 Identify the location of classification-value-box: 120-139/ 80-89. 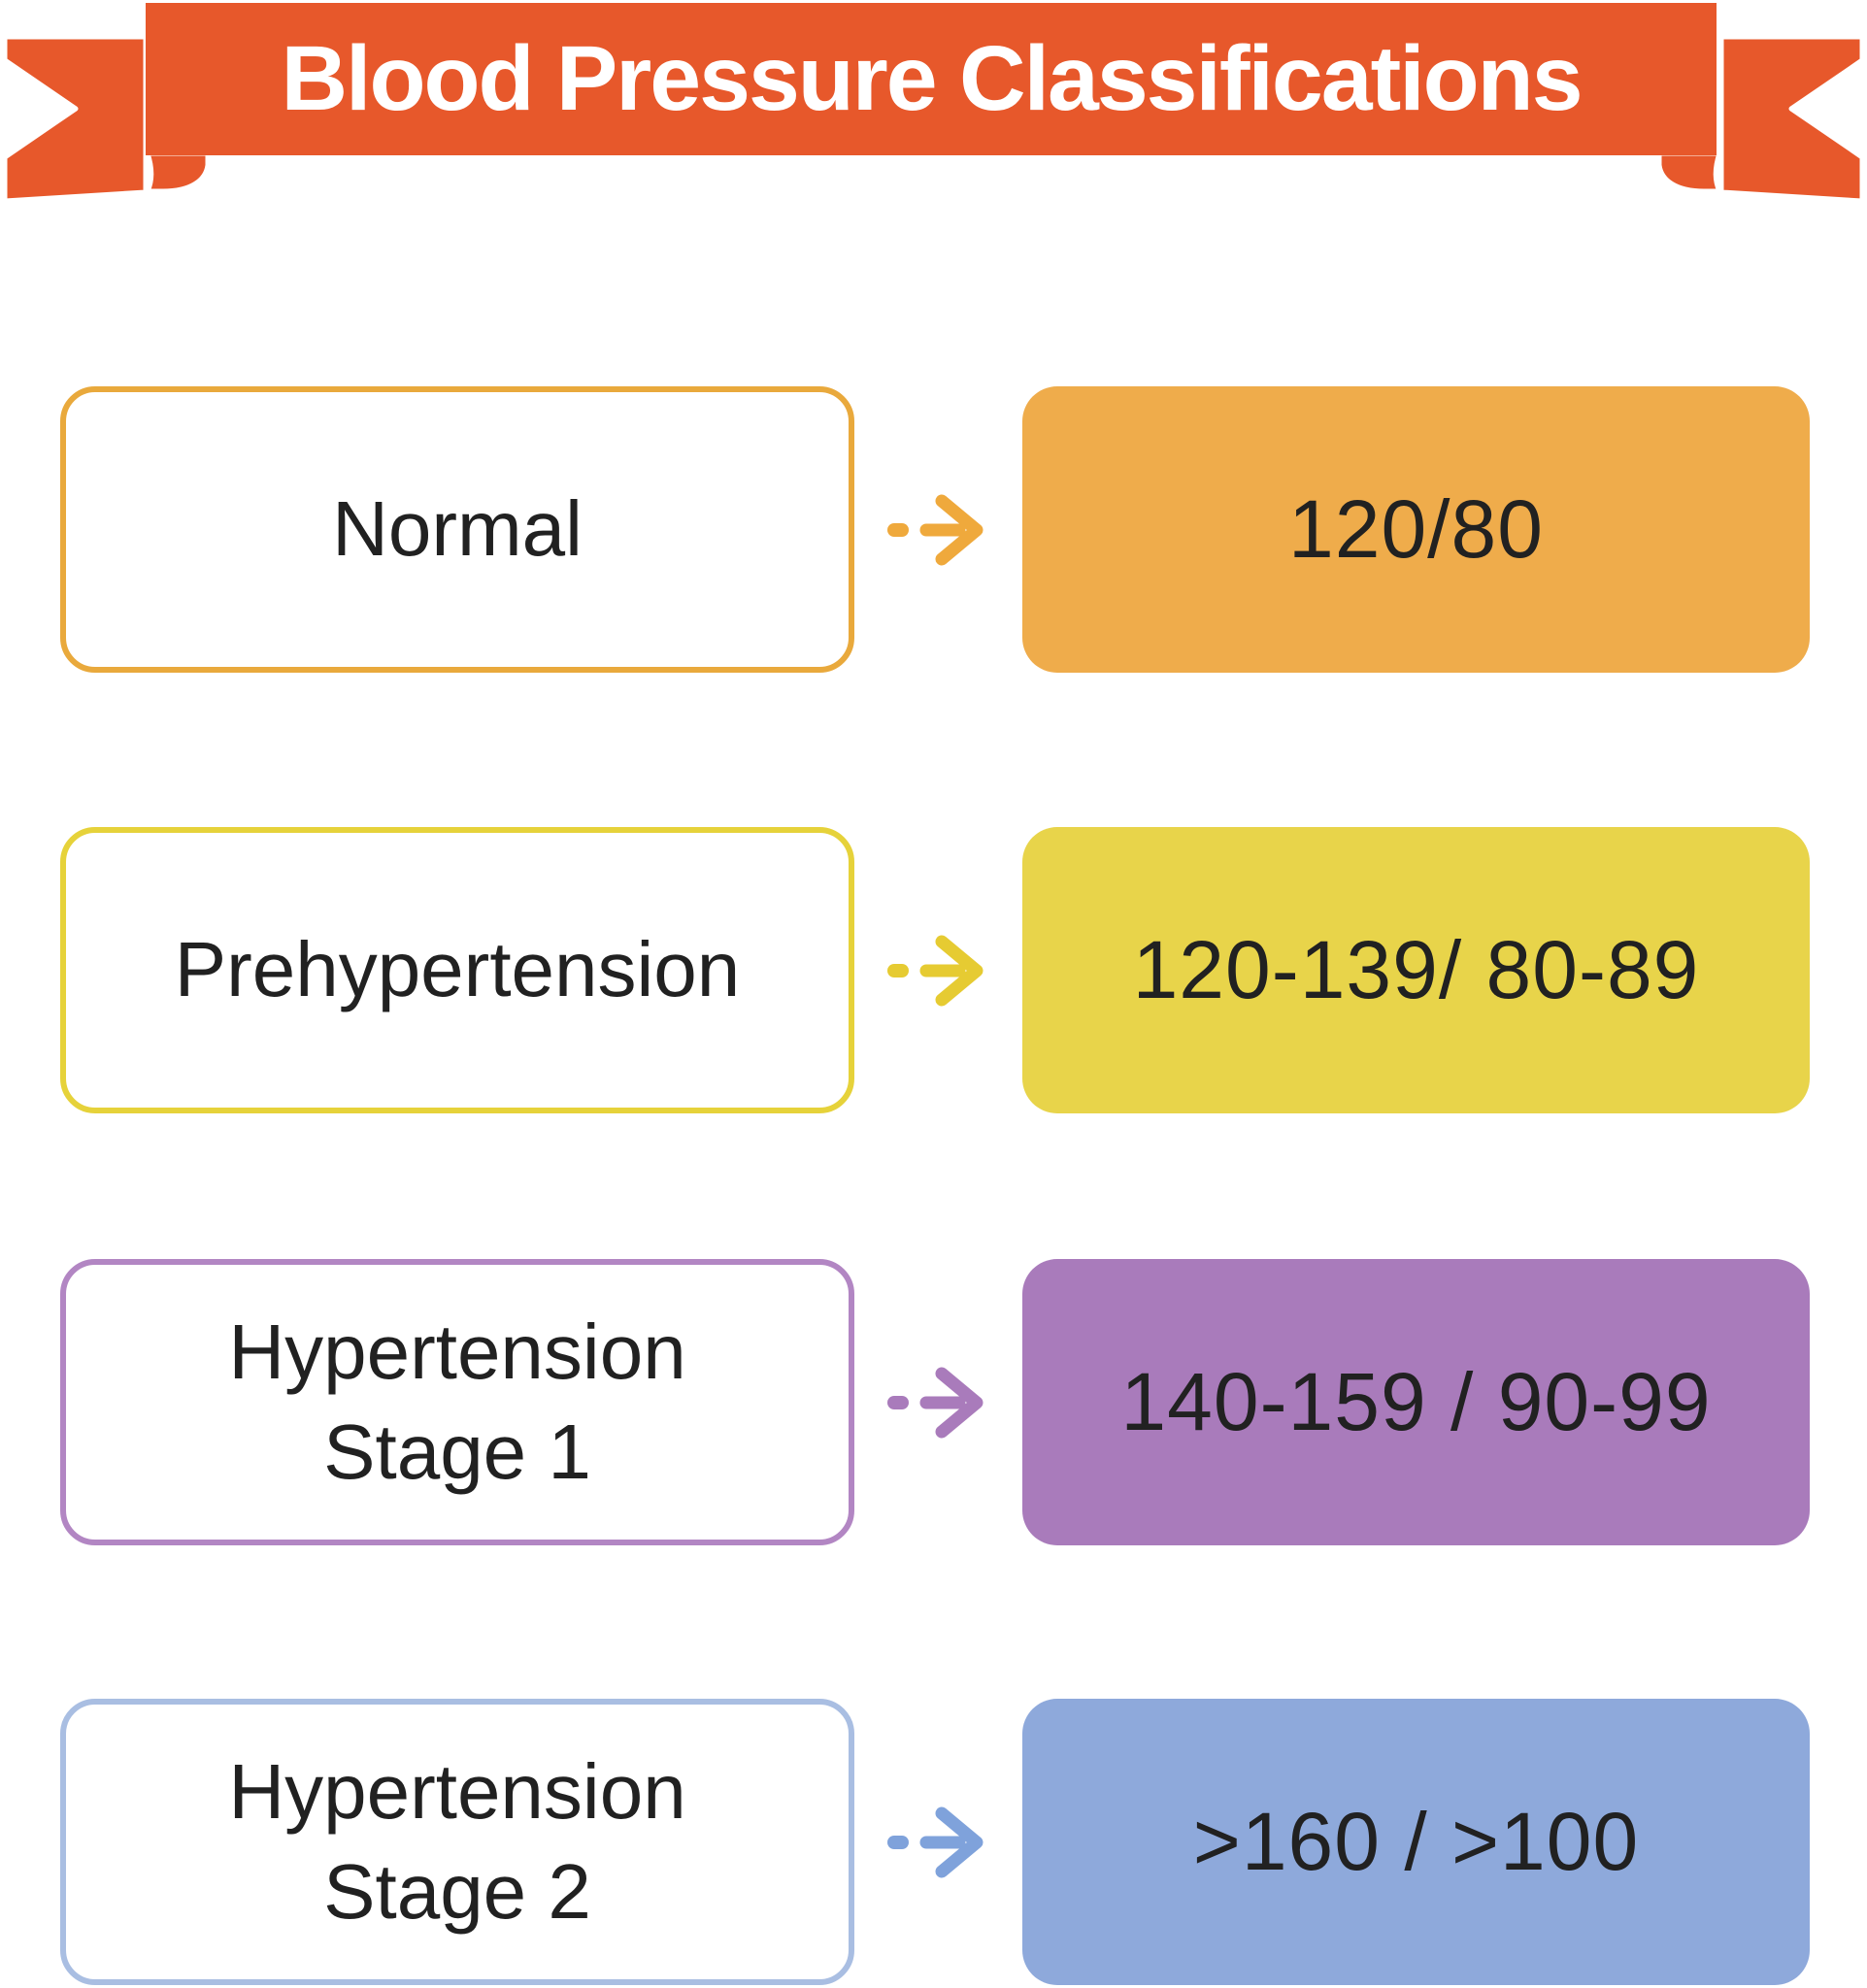
(1416, 970).